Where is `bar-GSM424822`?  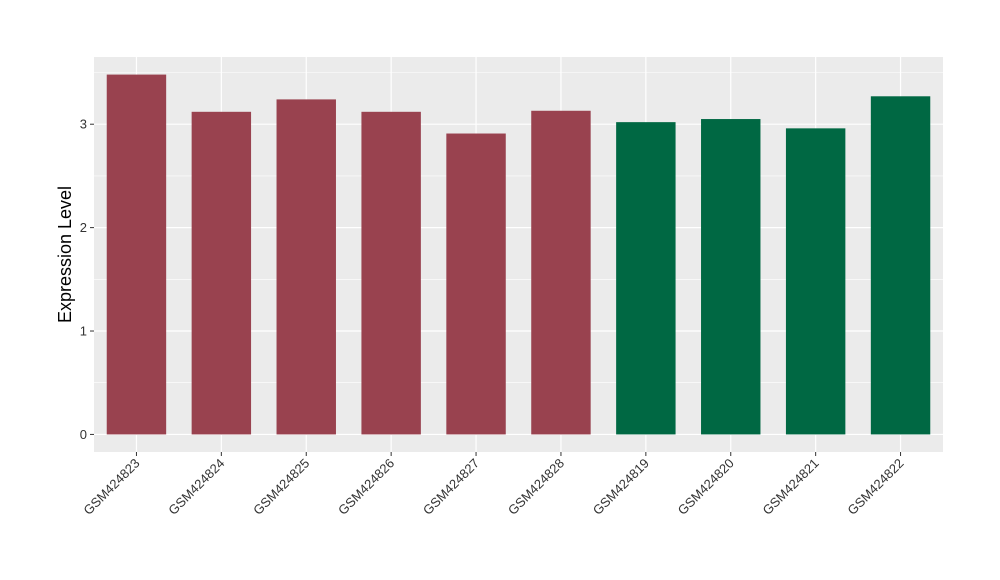 bar-GSM424822 is located at coordinates (900, 265).